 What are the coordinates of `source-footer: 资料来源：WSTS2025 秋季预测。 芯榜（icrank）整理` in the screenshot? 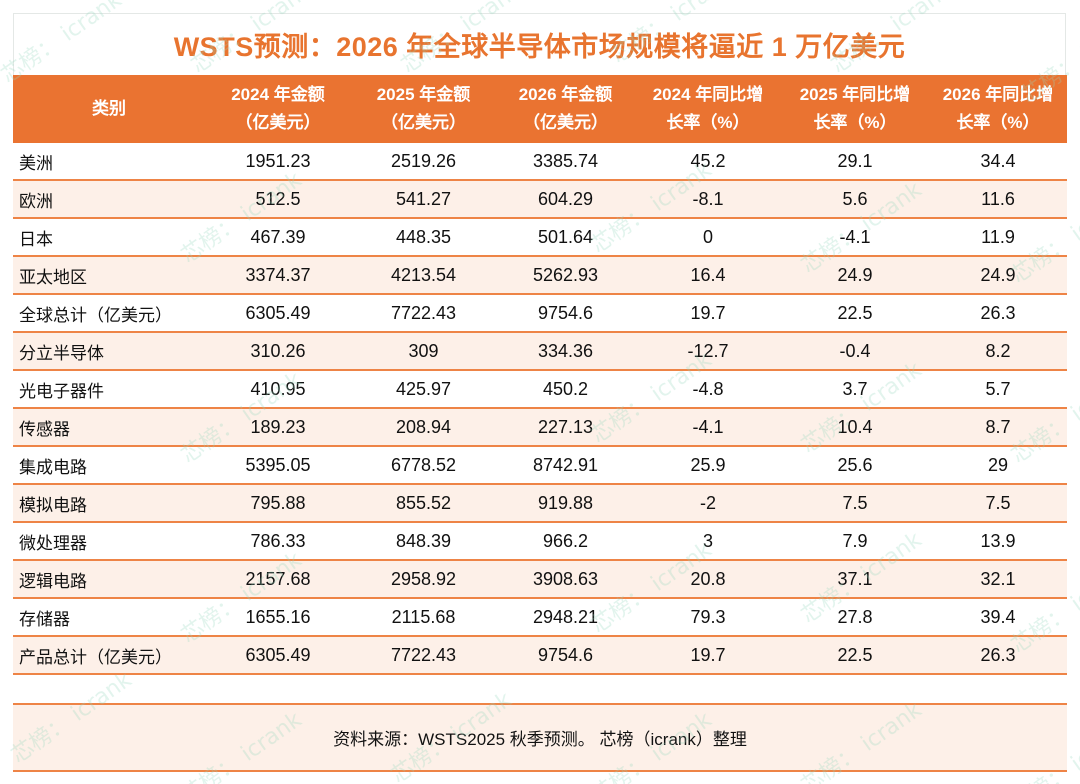 It's located at (540, 737).